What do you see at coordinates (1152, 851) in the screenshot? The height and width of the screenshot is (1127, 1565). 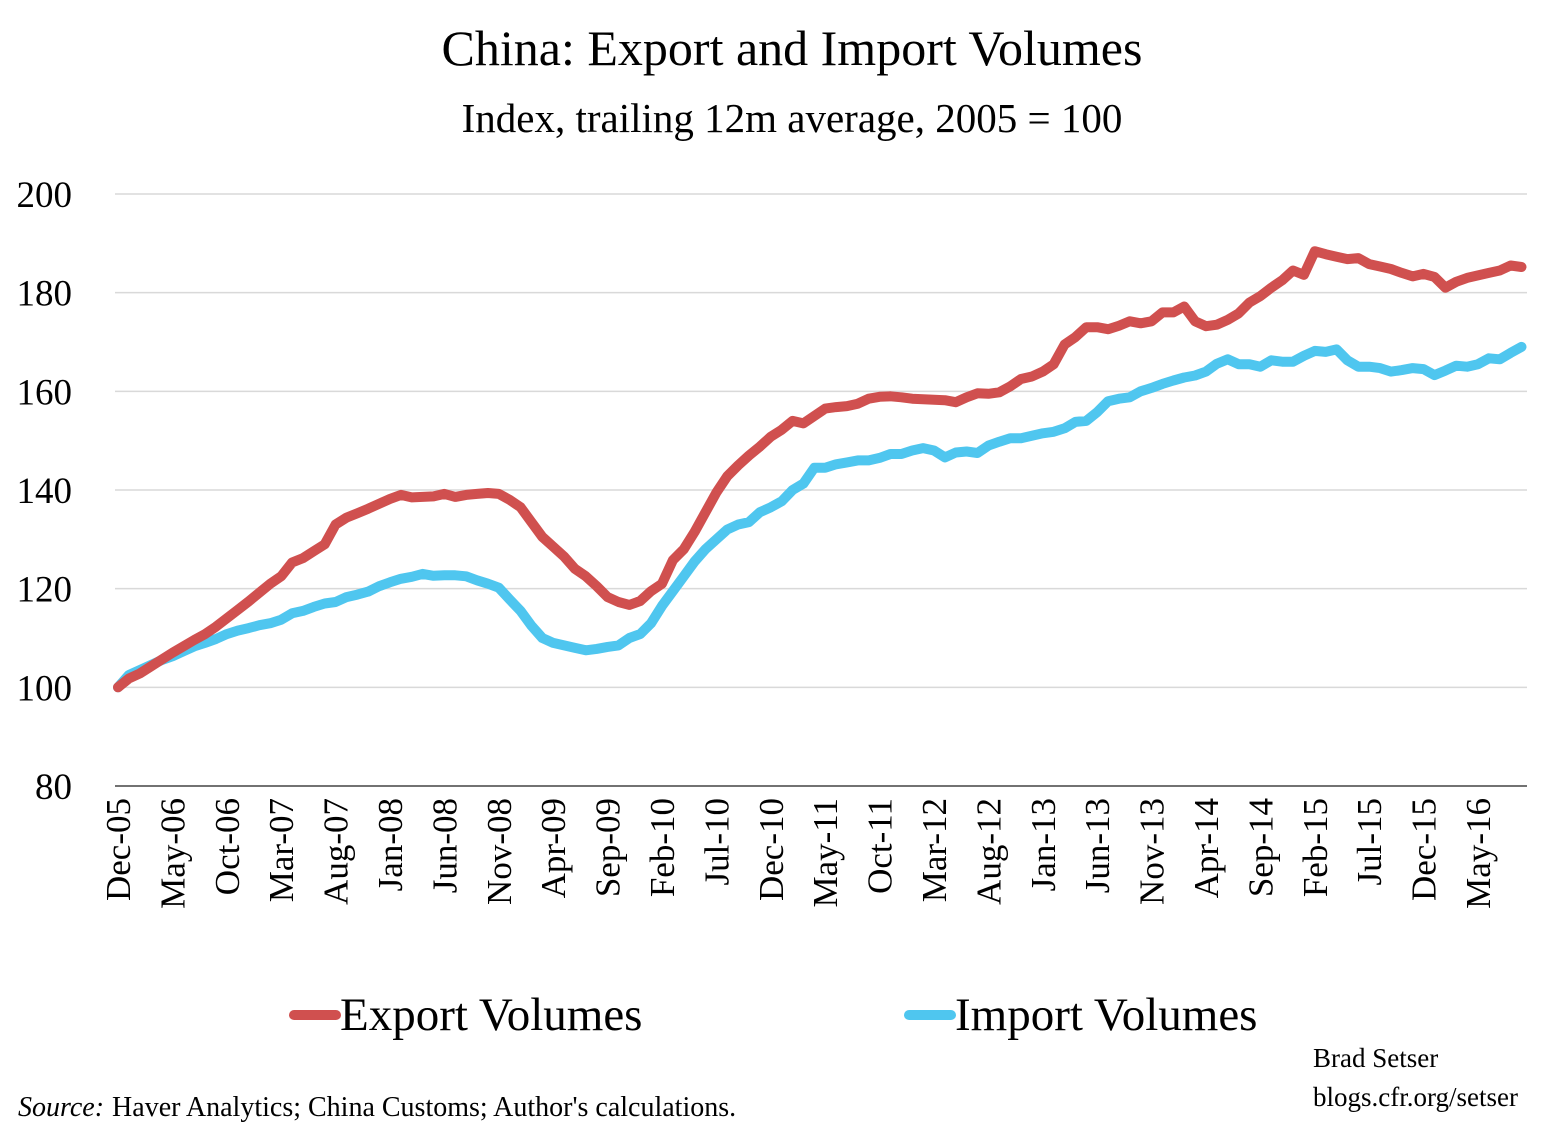 I see `x-tick-label: Nov-13` at bounding box center [1152, 851].